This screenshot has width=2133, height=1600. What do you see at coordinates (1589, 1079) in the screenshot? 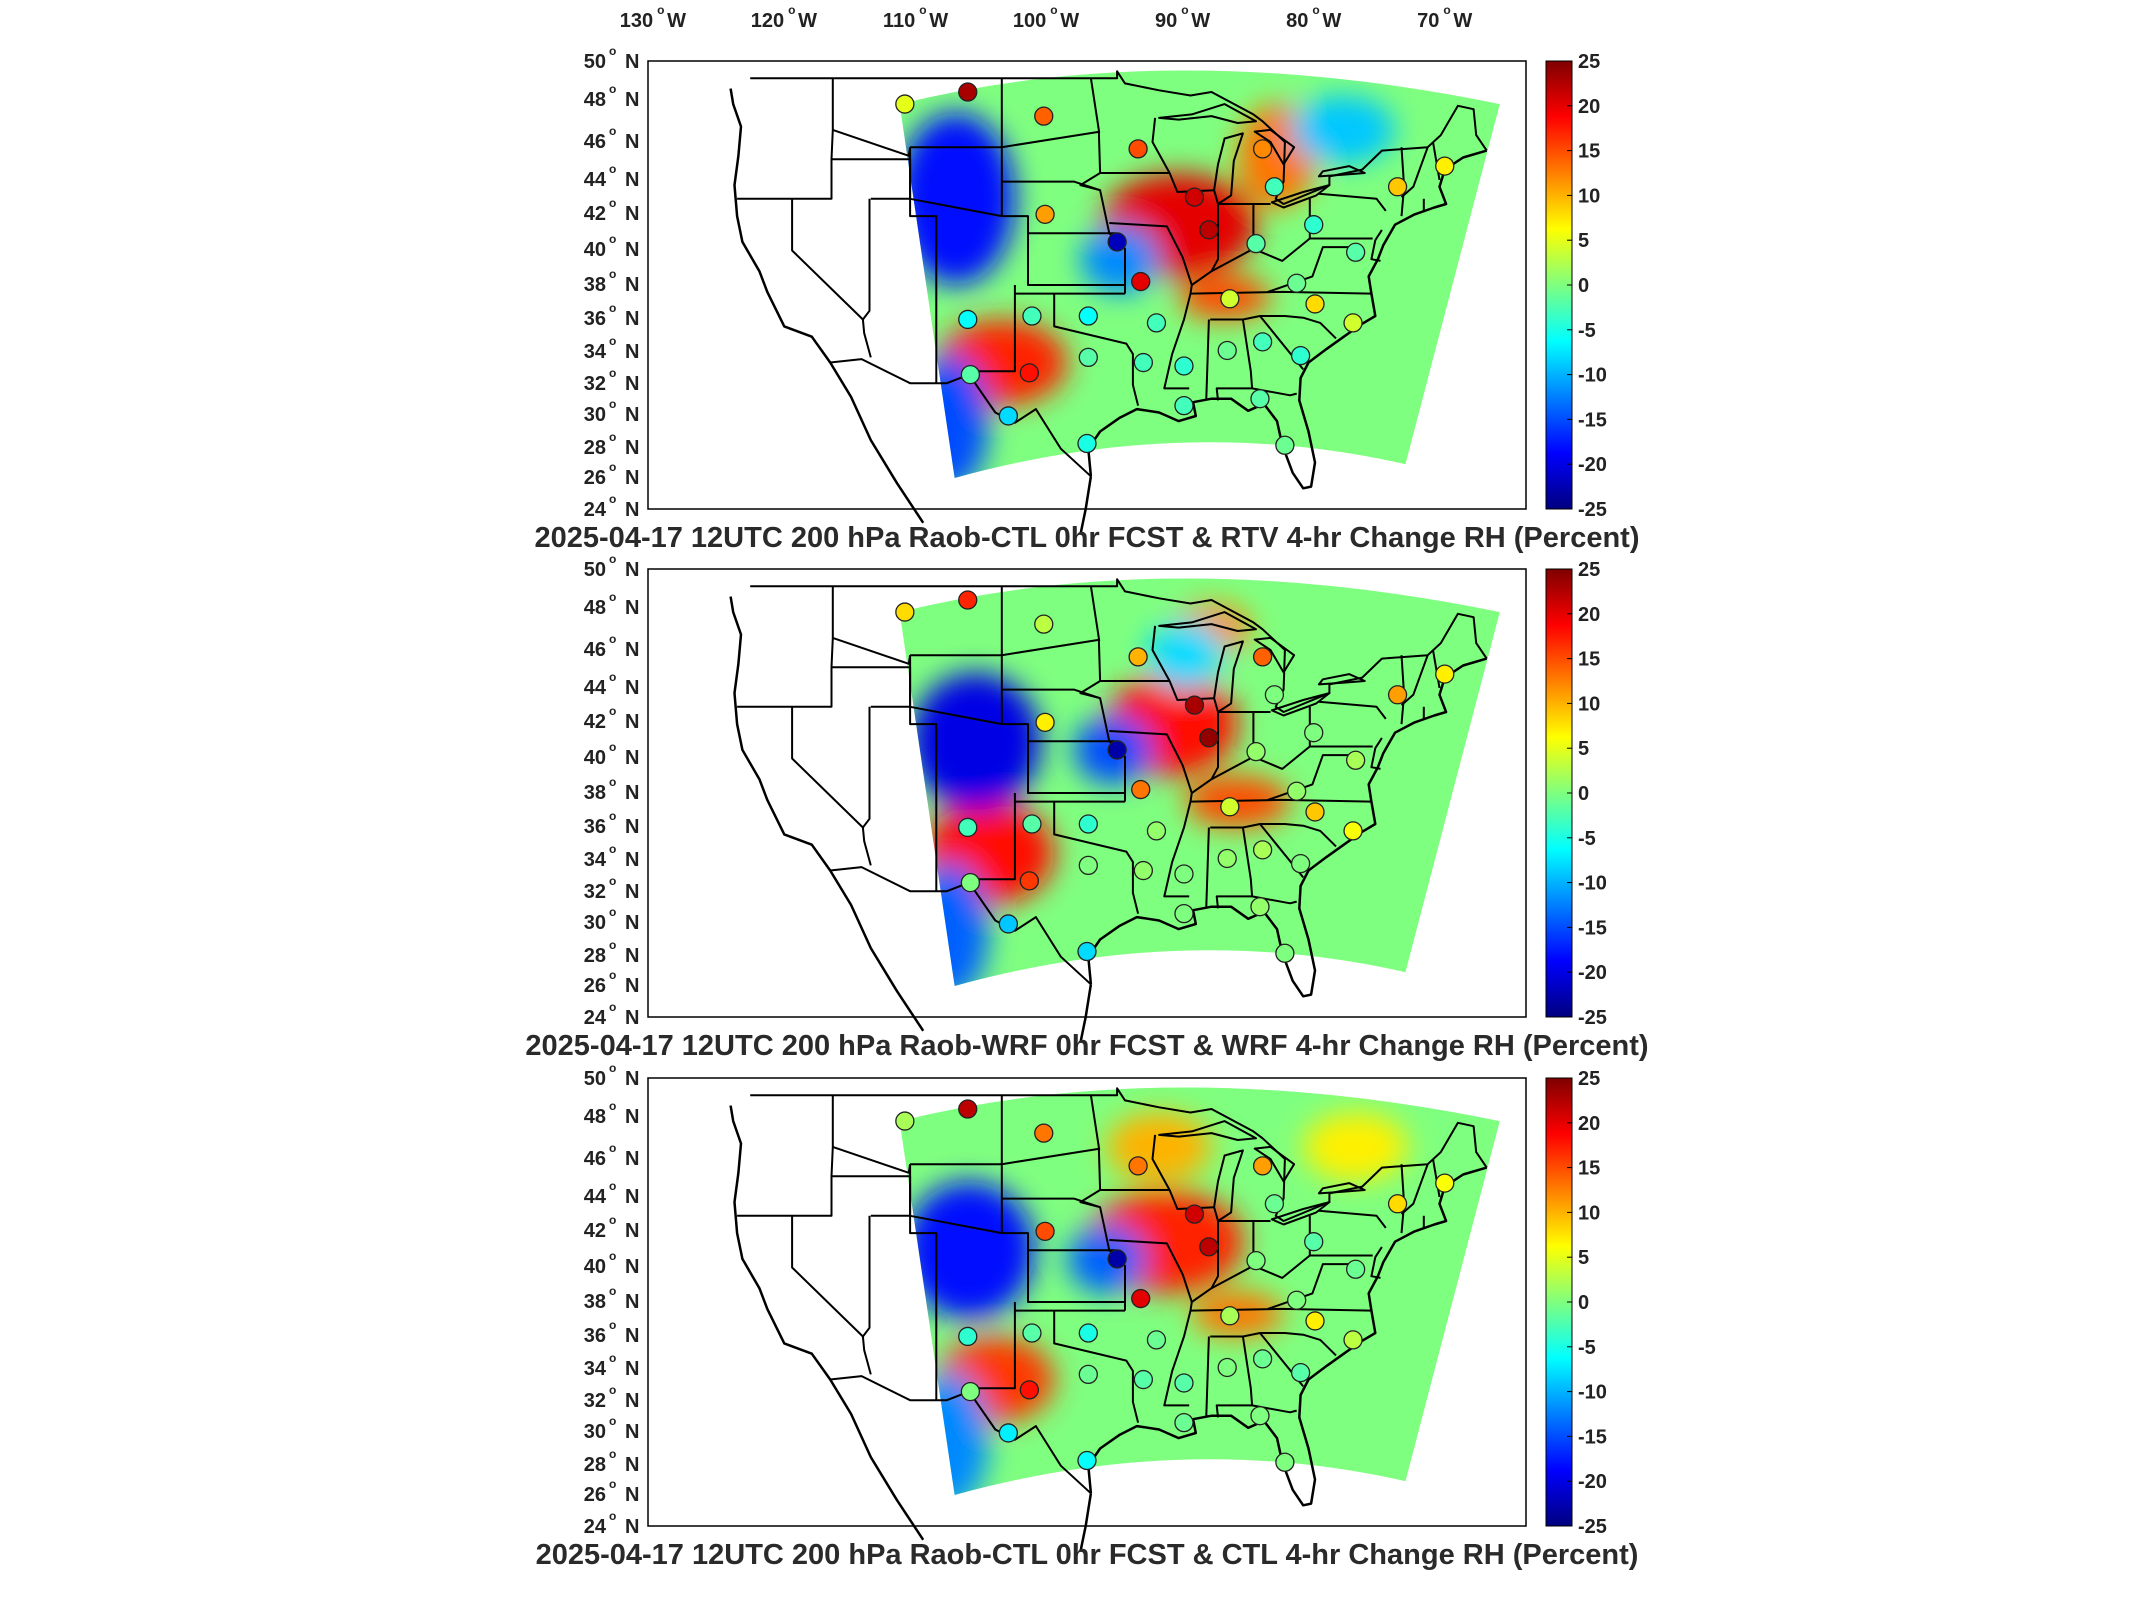
I see `colorbar-tick-label: 25` at bounding box center [1589, 1079].